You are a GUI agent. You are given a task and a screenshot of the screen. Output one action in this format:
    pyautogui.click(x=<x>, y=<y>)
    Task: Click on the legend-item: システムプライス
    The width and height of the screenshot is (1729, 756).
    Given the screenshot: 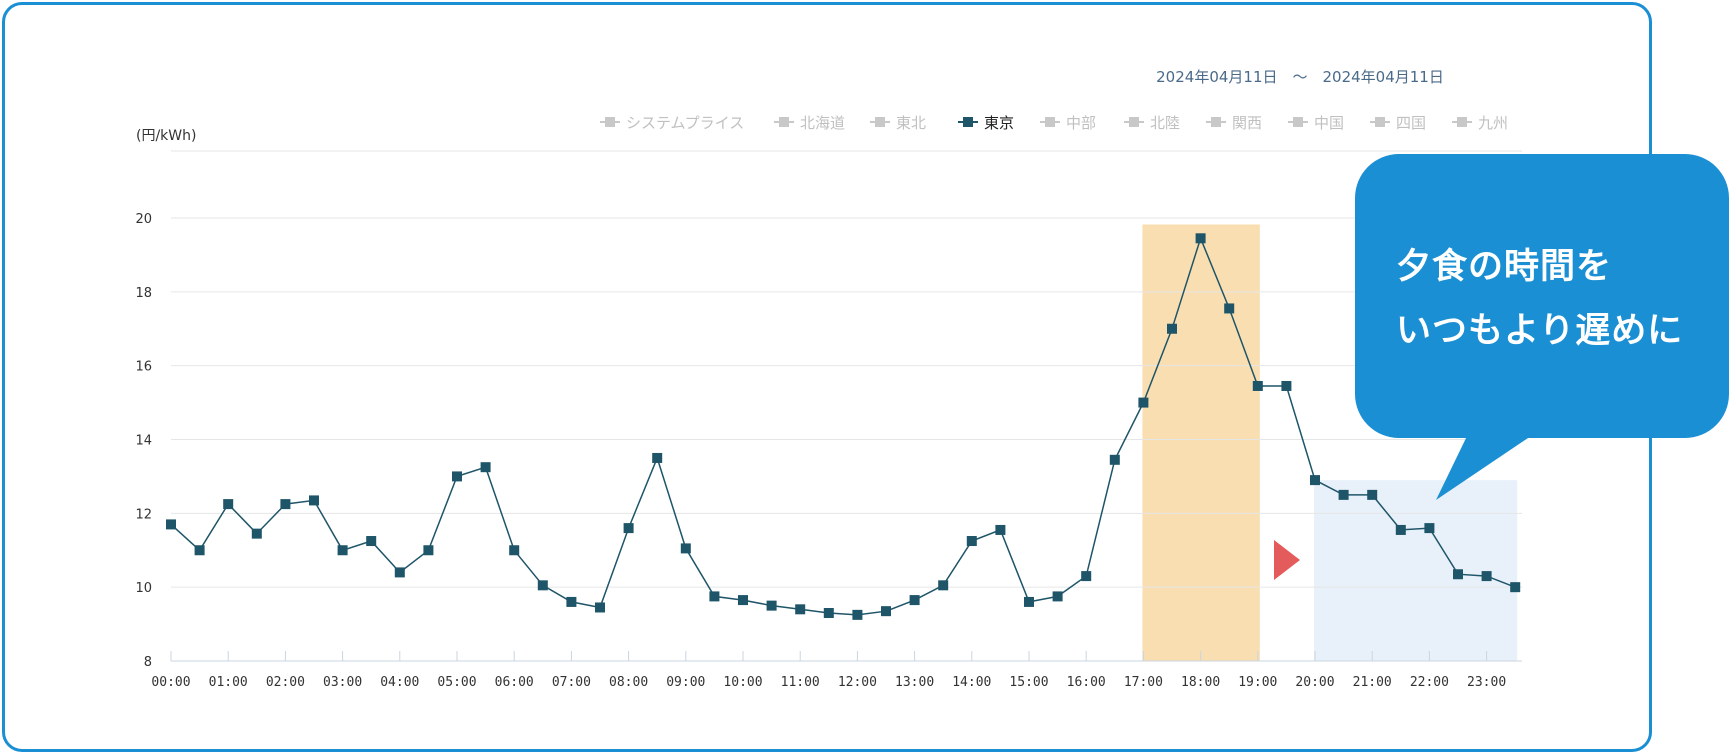 What is the action you would take?
    pyautogui.click(x=672, y=123)
    